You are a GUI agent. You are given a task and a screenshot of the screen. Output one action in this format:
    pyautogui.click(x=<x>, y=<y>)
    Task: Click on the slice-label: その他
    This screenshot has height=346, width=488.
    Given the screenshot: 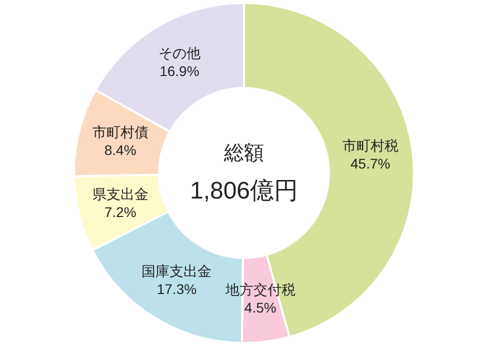 What is the action you would take?
    pyautogui.click(x=179, y=52)
    